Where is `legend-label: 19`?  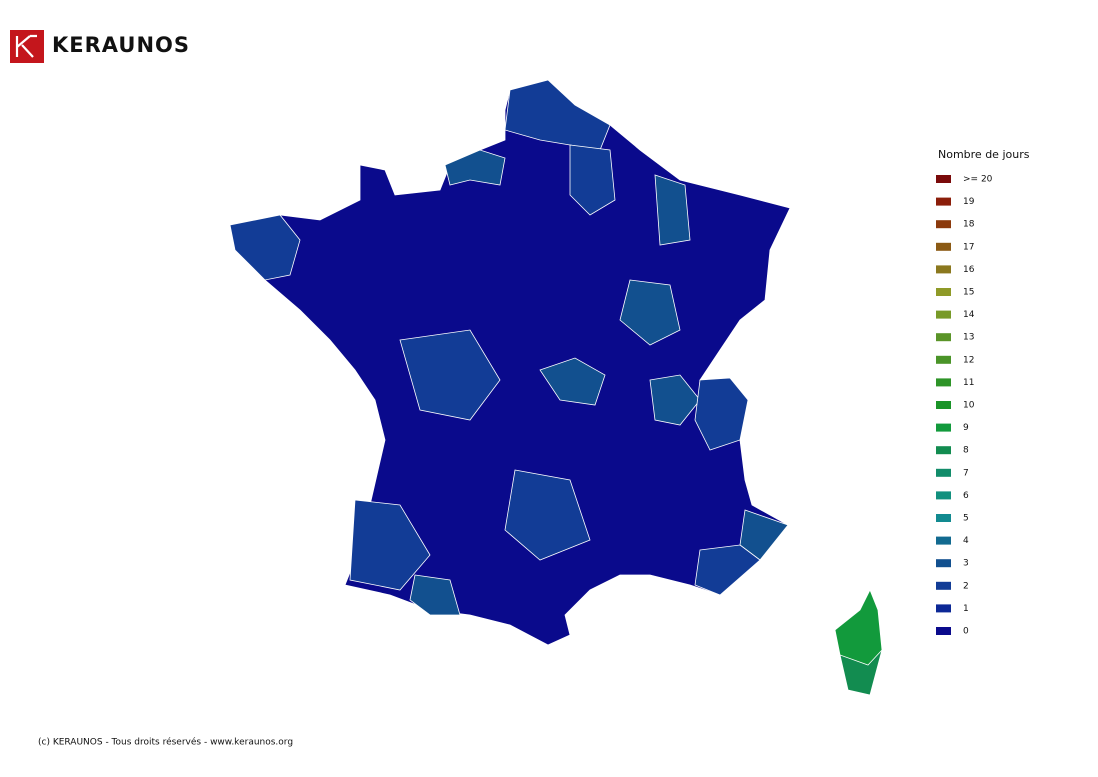 legend-label: 19 is located at coordinates (969, 202).